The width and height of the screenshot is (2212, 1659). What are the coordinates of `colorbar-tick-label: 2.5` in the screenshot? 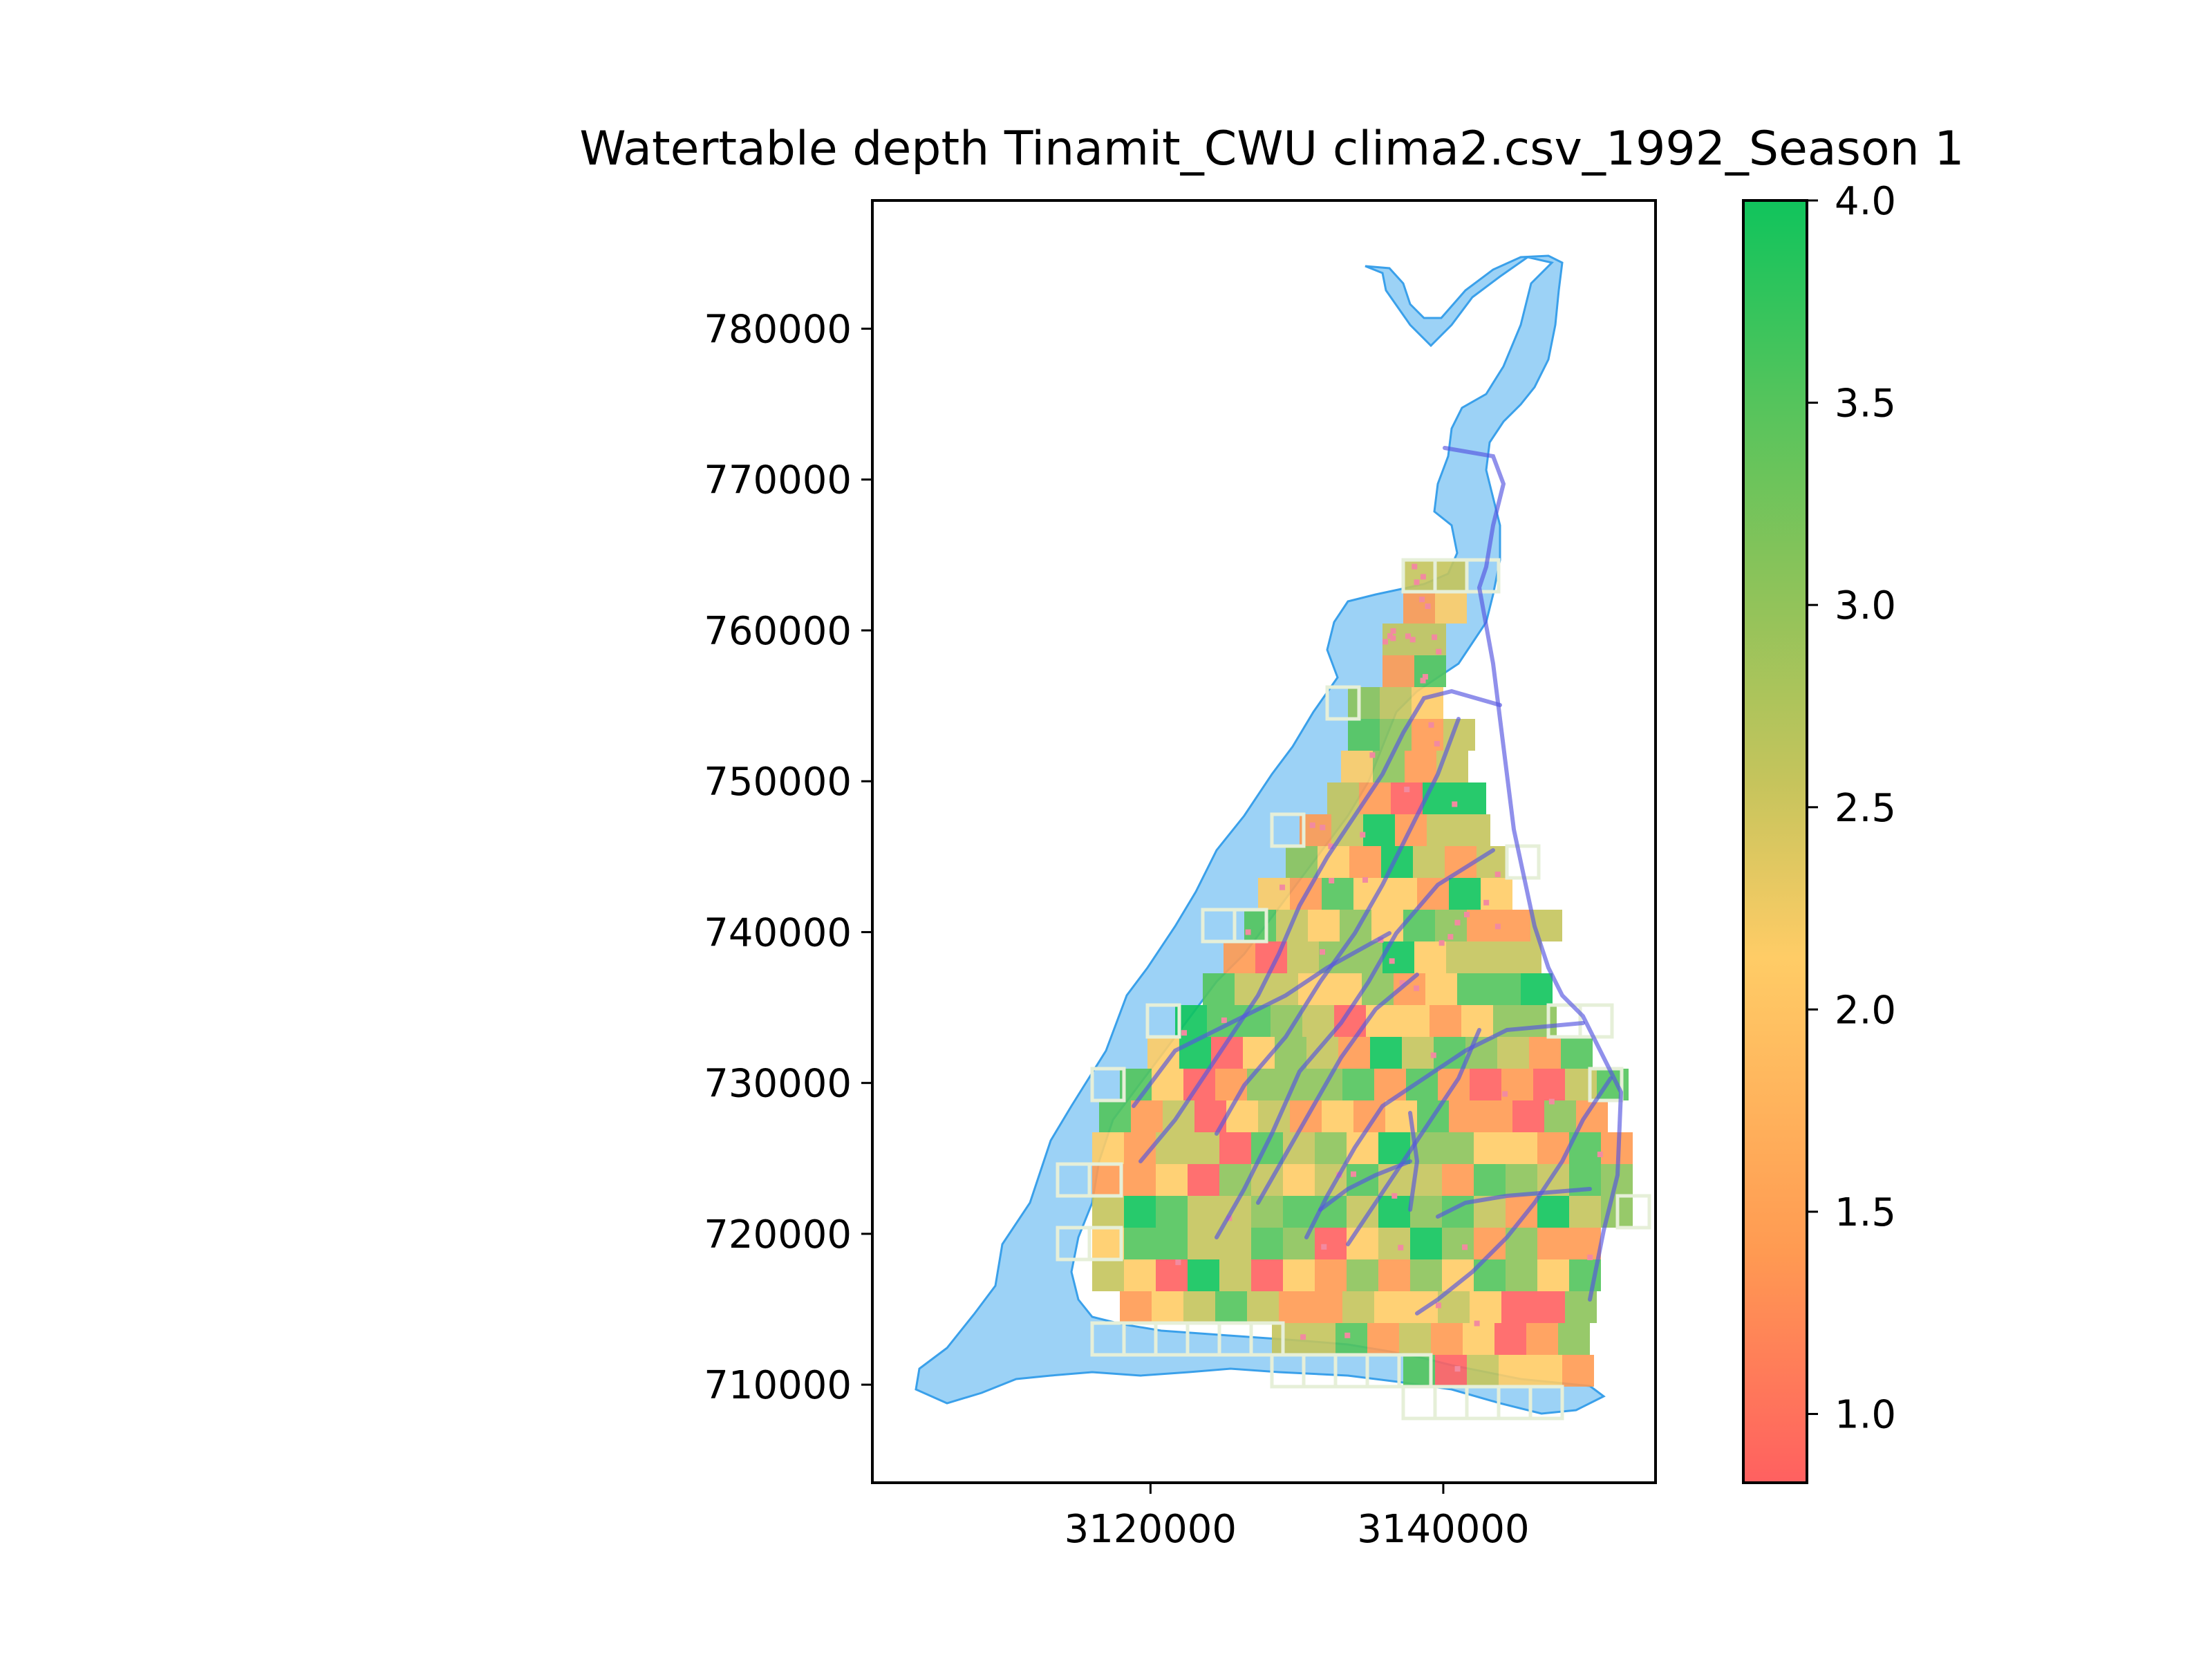 It's located at (1865, 808).